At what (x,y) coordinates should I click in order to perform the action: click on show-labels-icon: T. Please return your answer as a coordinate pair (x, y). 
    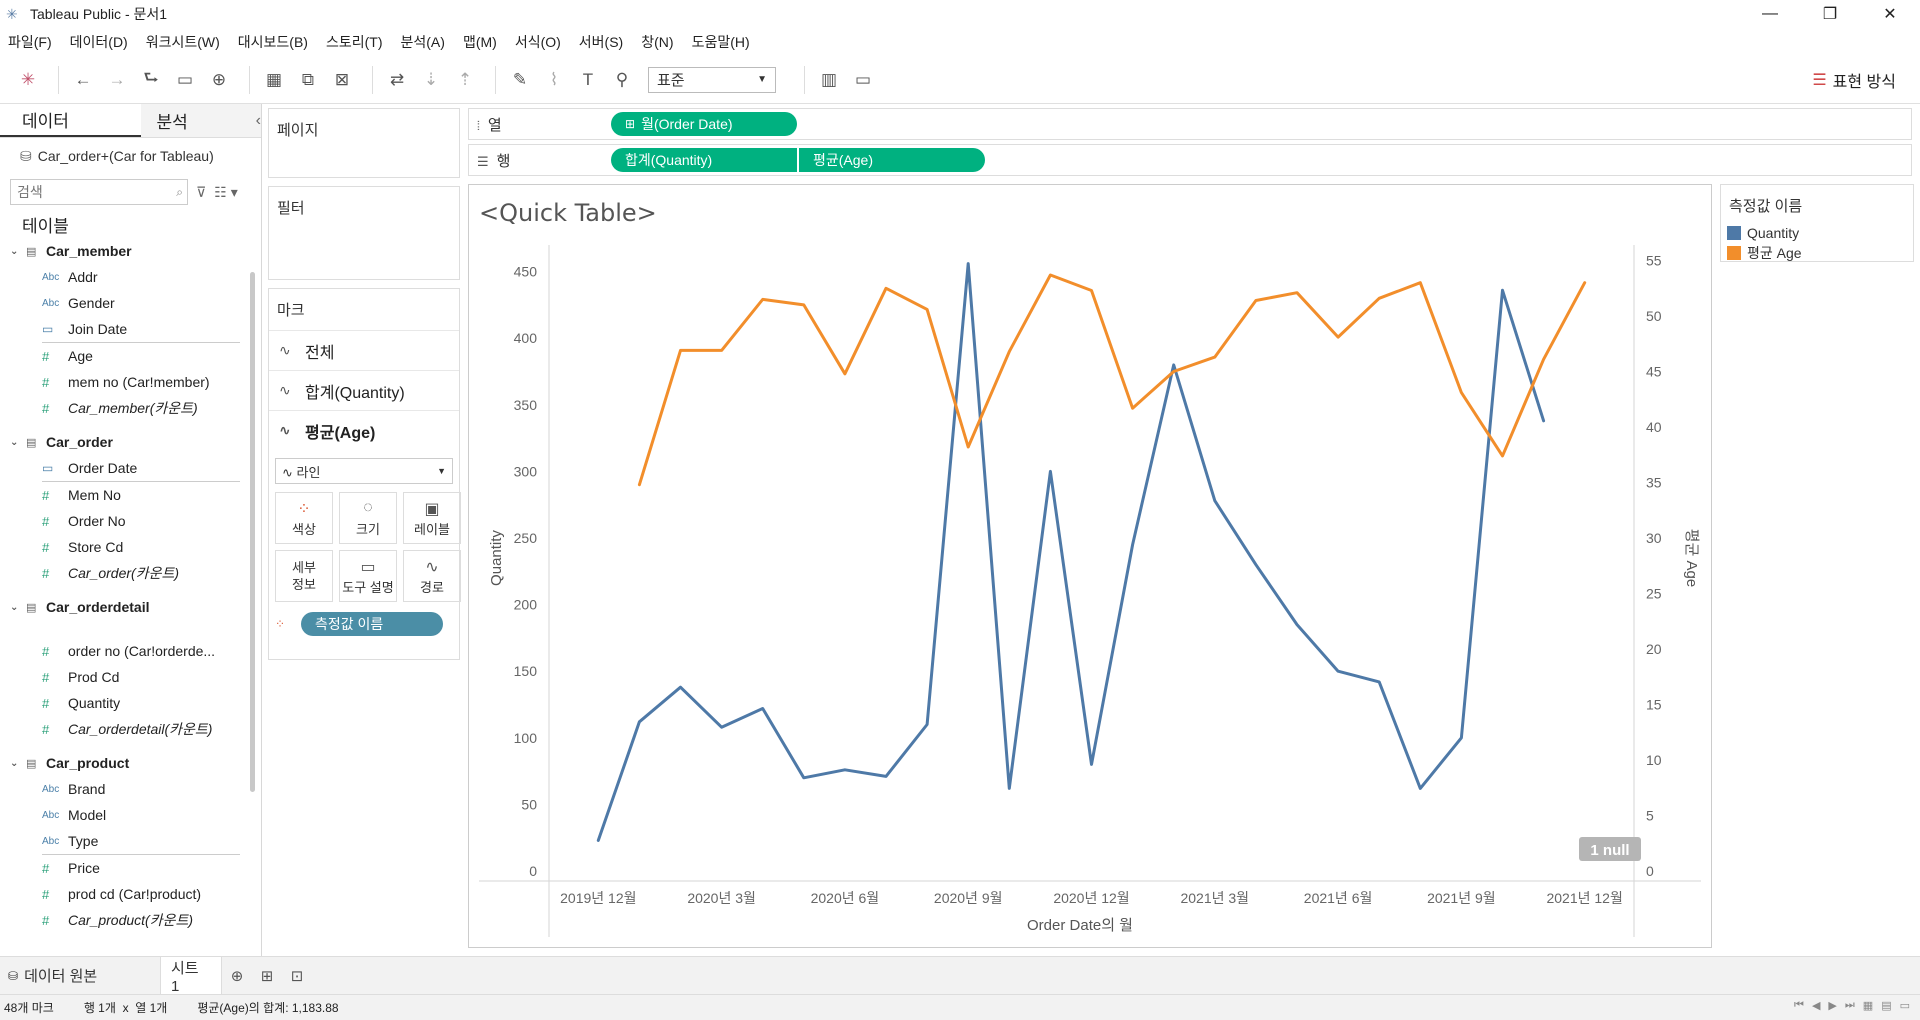
    Looking at the image, I should click on (588, 79).